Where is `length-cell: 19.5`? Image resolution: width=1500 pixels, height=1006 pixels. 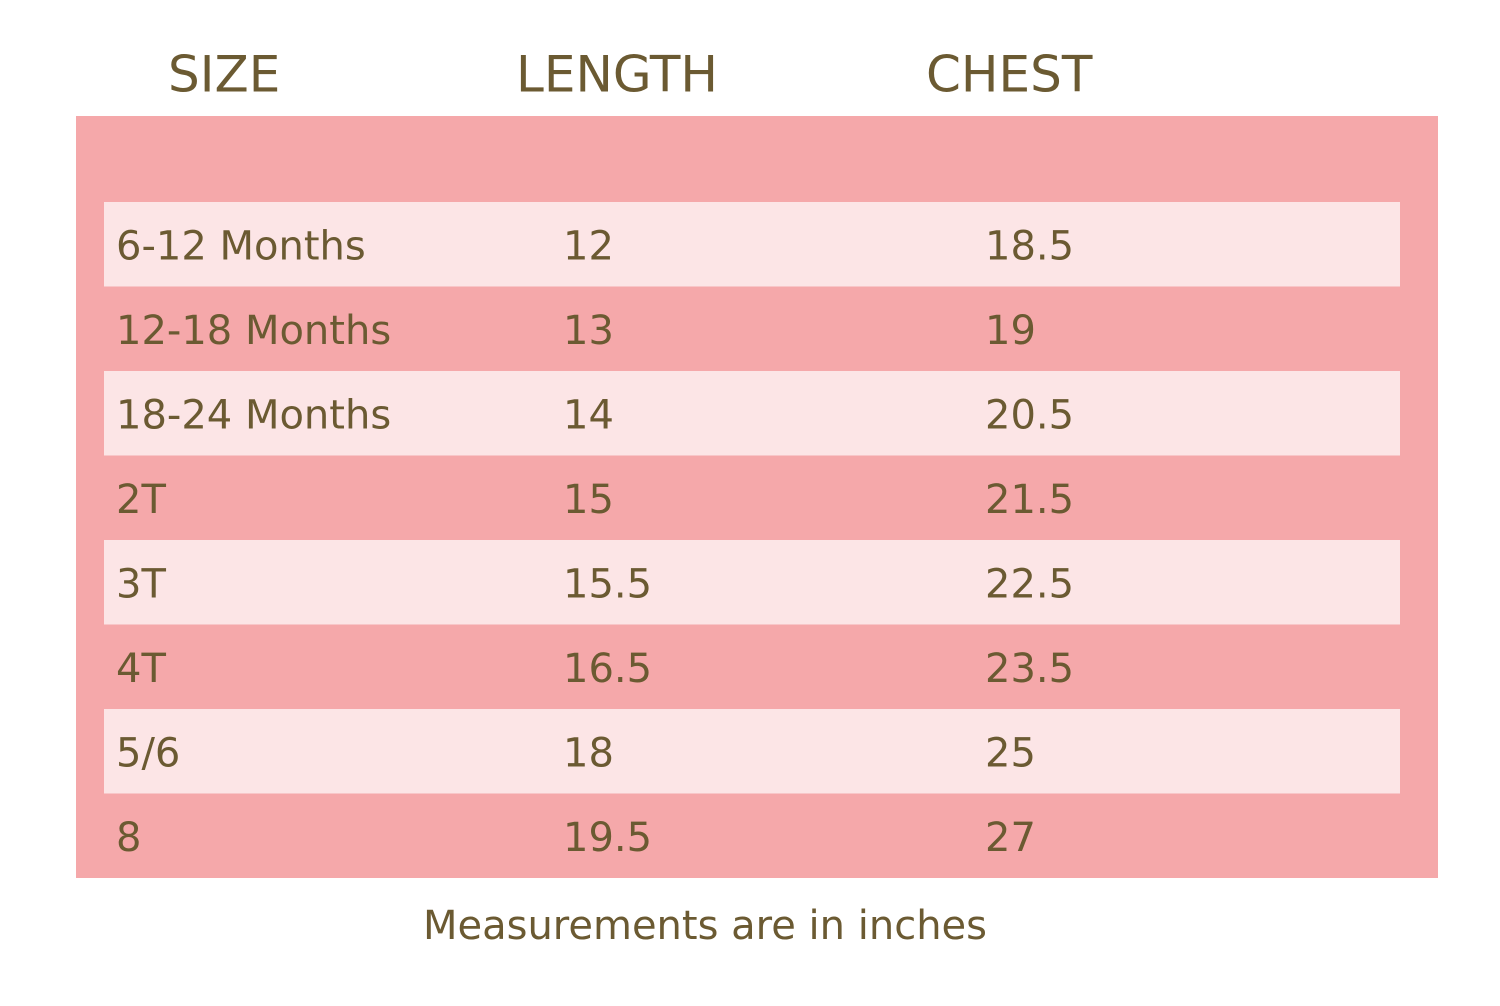 length-cell: 19.5 is located at coordinates (607, 838).